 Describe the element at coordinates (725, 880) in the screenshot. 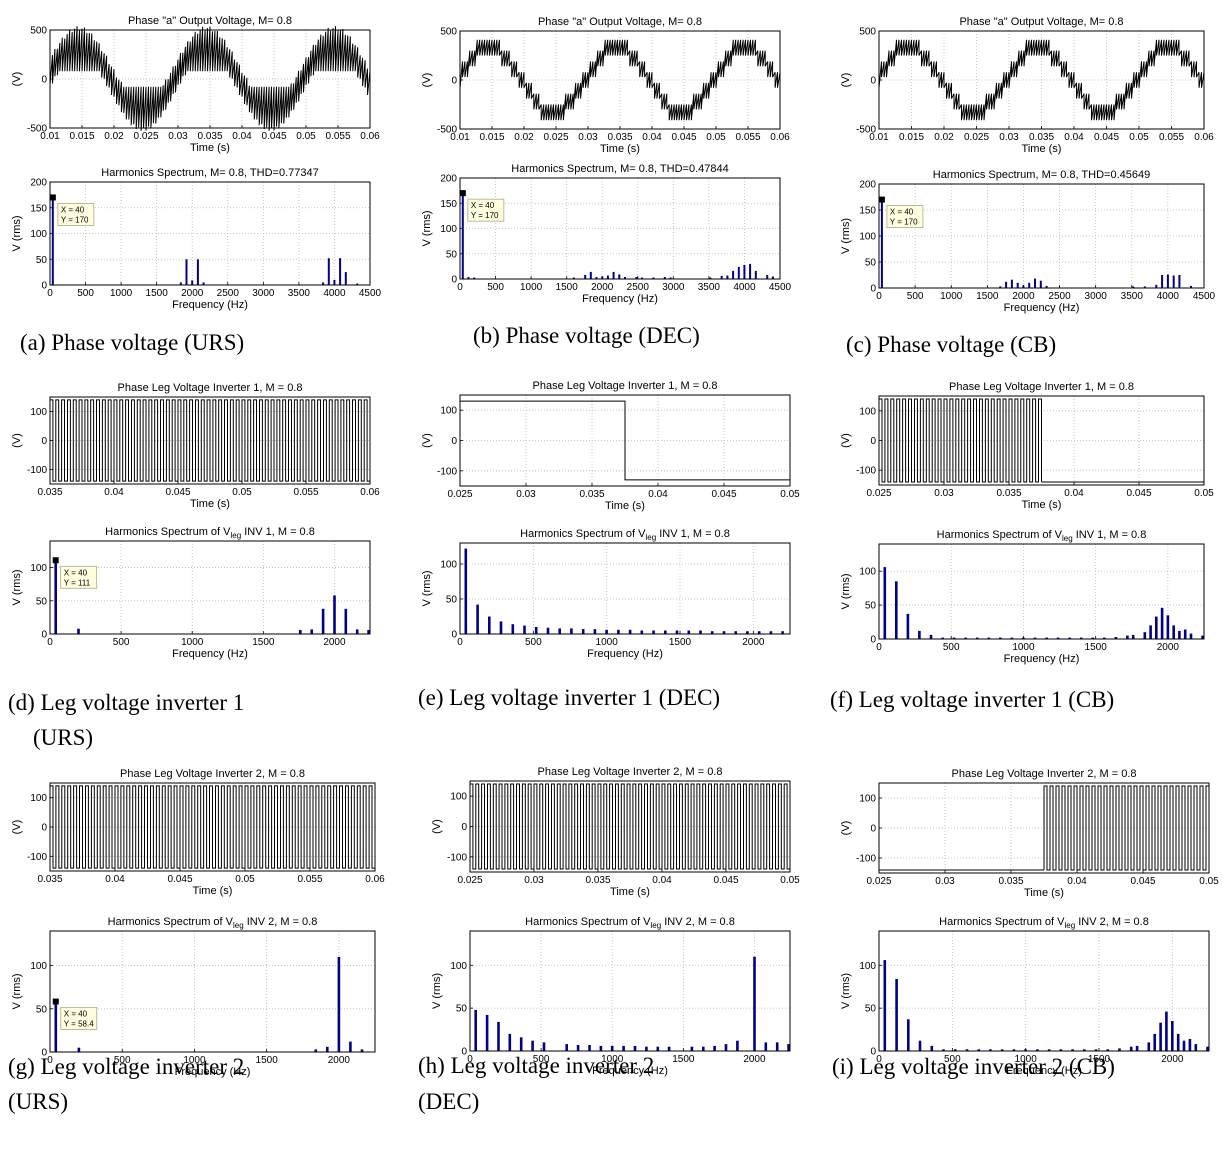

I see `voltage-xtick-label: 0.045` at that location.